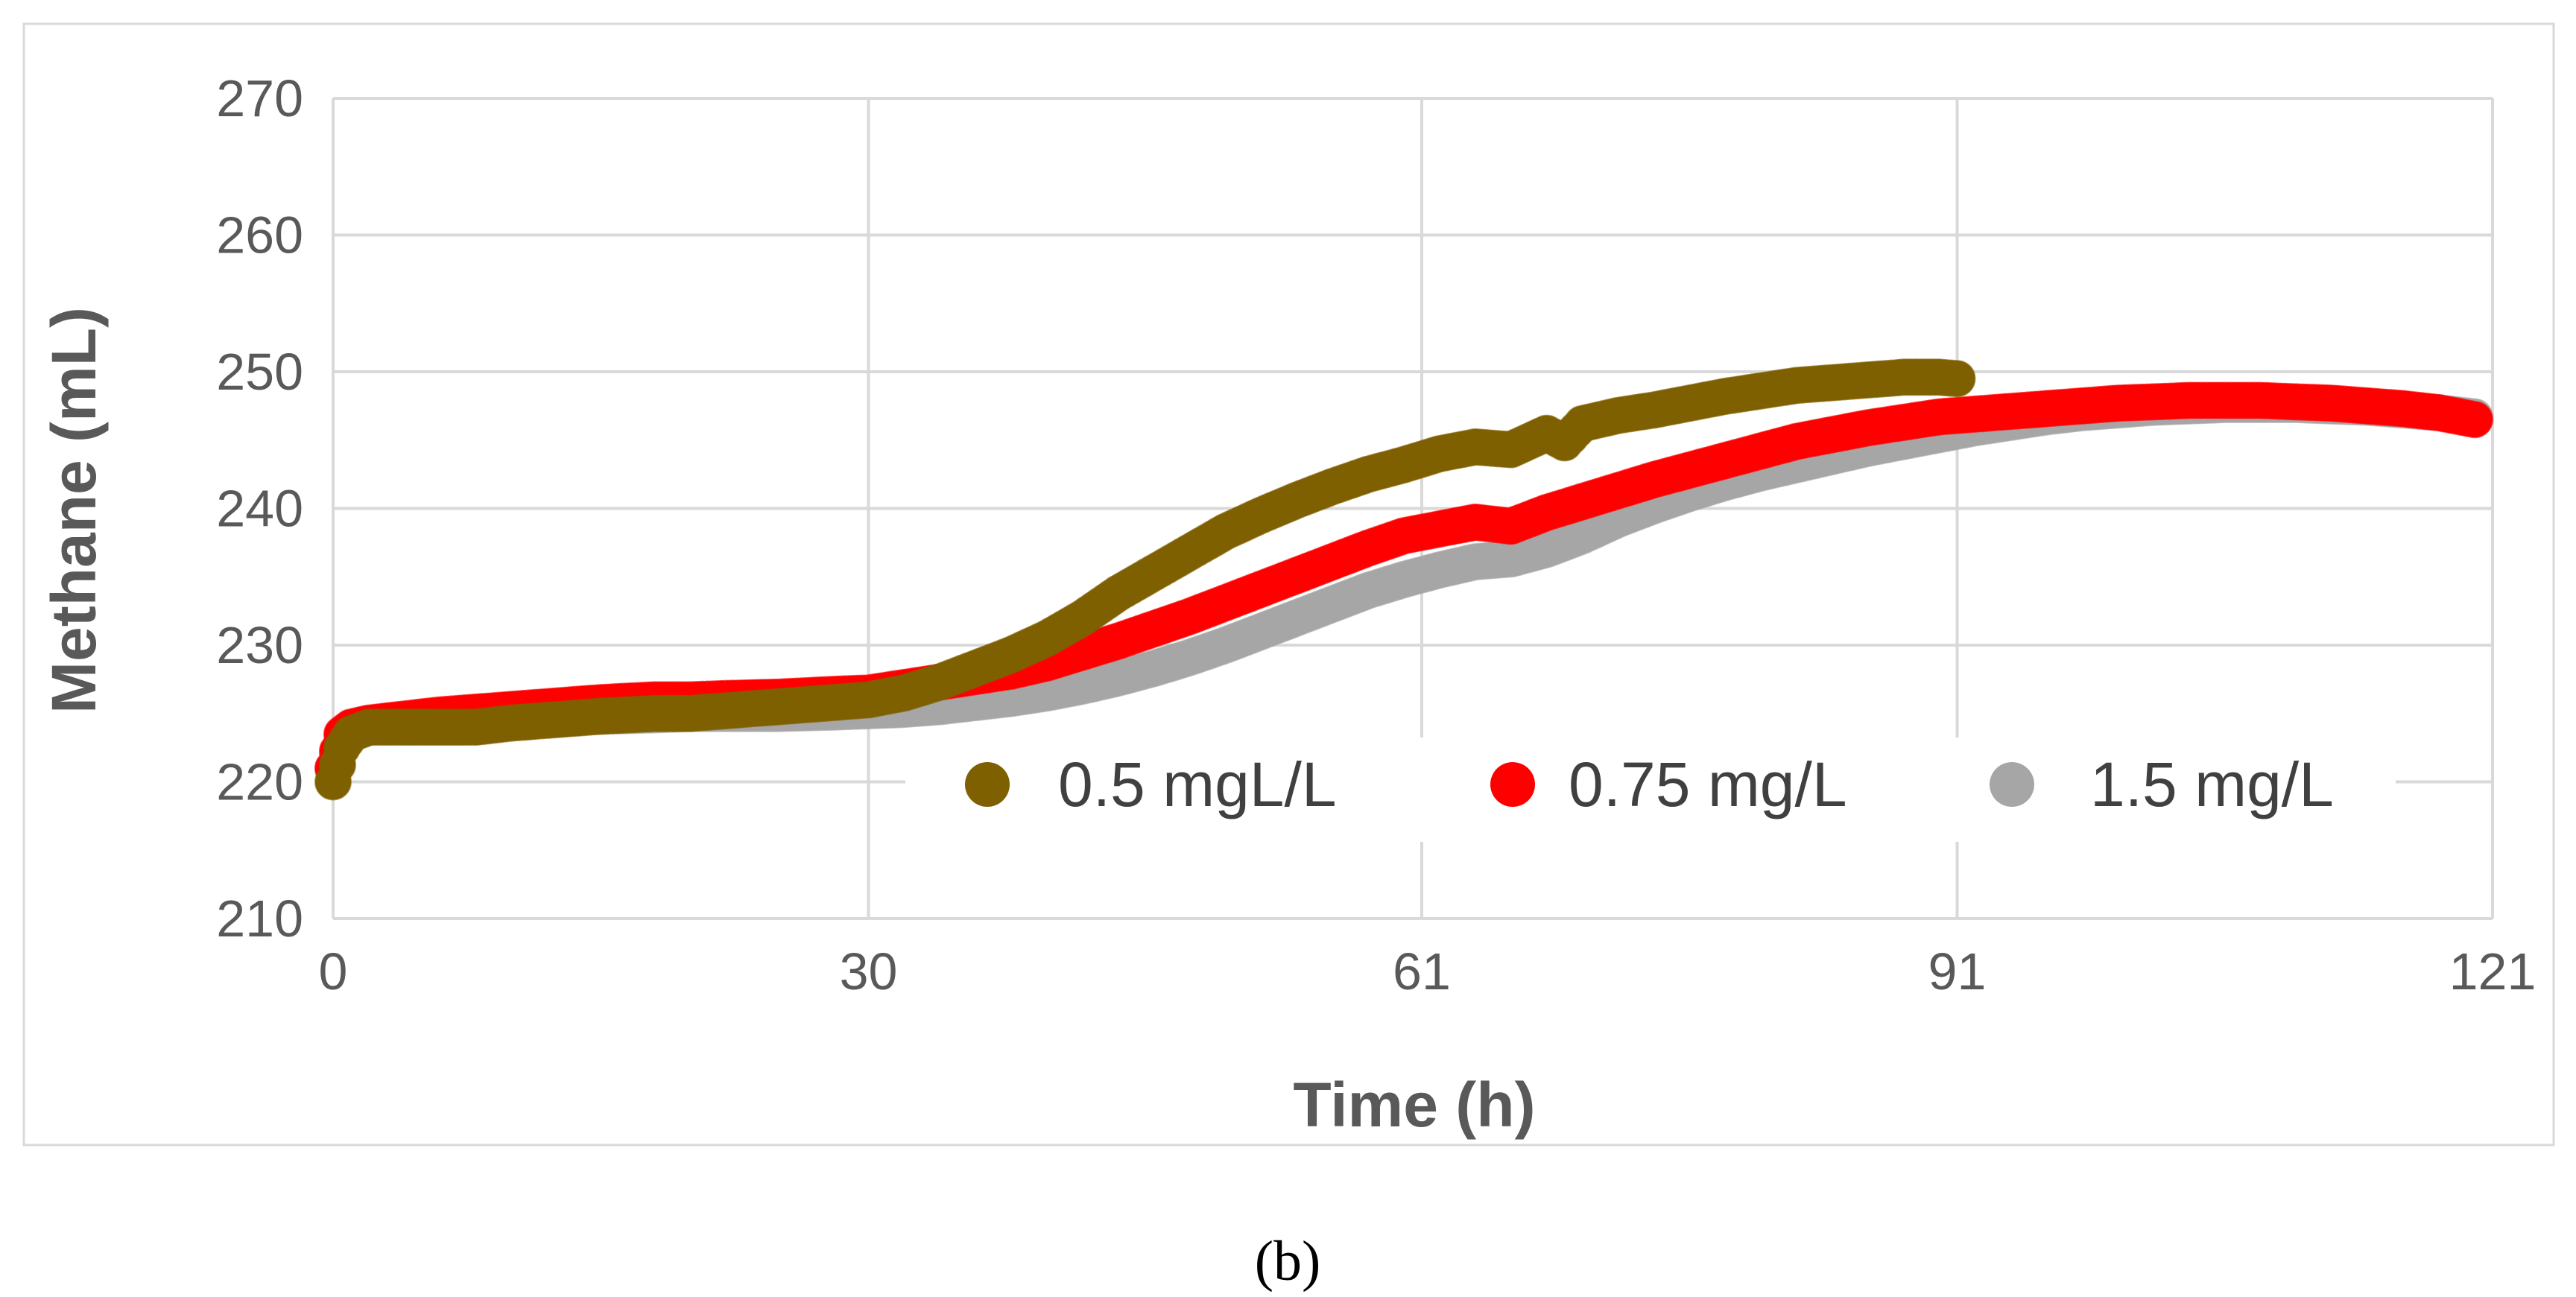 The image size is (2576, 1297). Describe the element at coordinates (259, 372) in the screenshot. I see `y-tick-label: 250` at that location.